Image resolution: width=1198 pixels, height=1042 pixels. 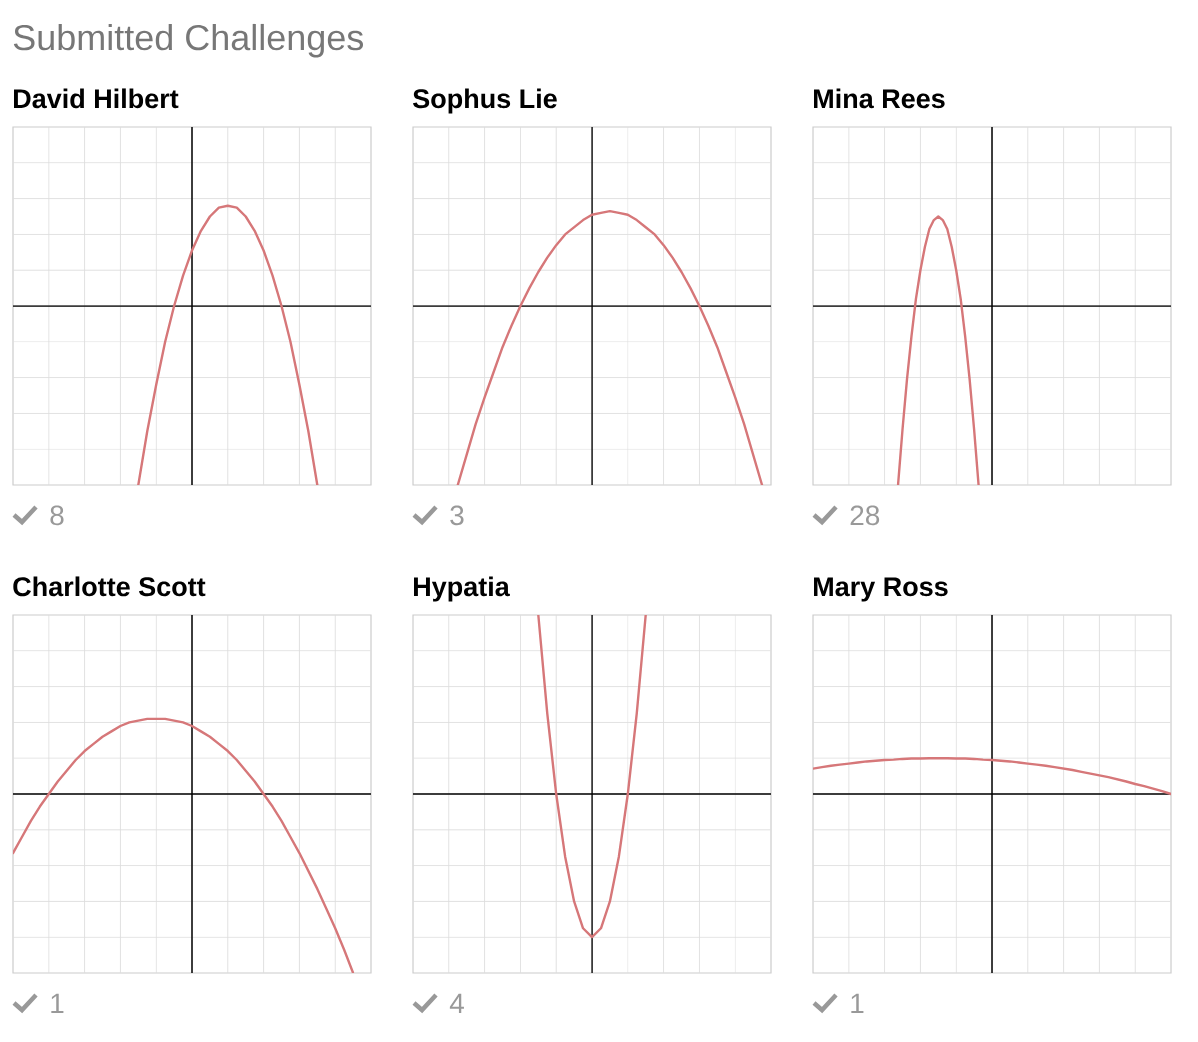 I want to click on text: 28, so click(x=865, y=515).